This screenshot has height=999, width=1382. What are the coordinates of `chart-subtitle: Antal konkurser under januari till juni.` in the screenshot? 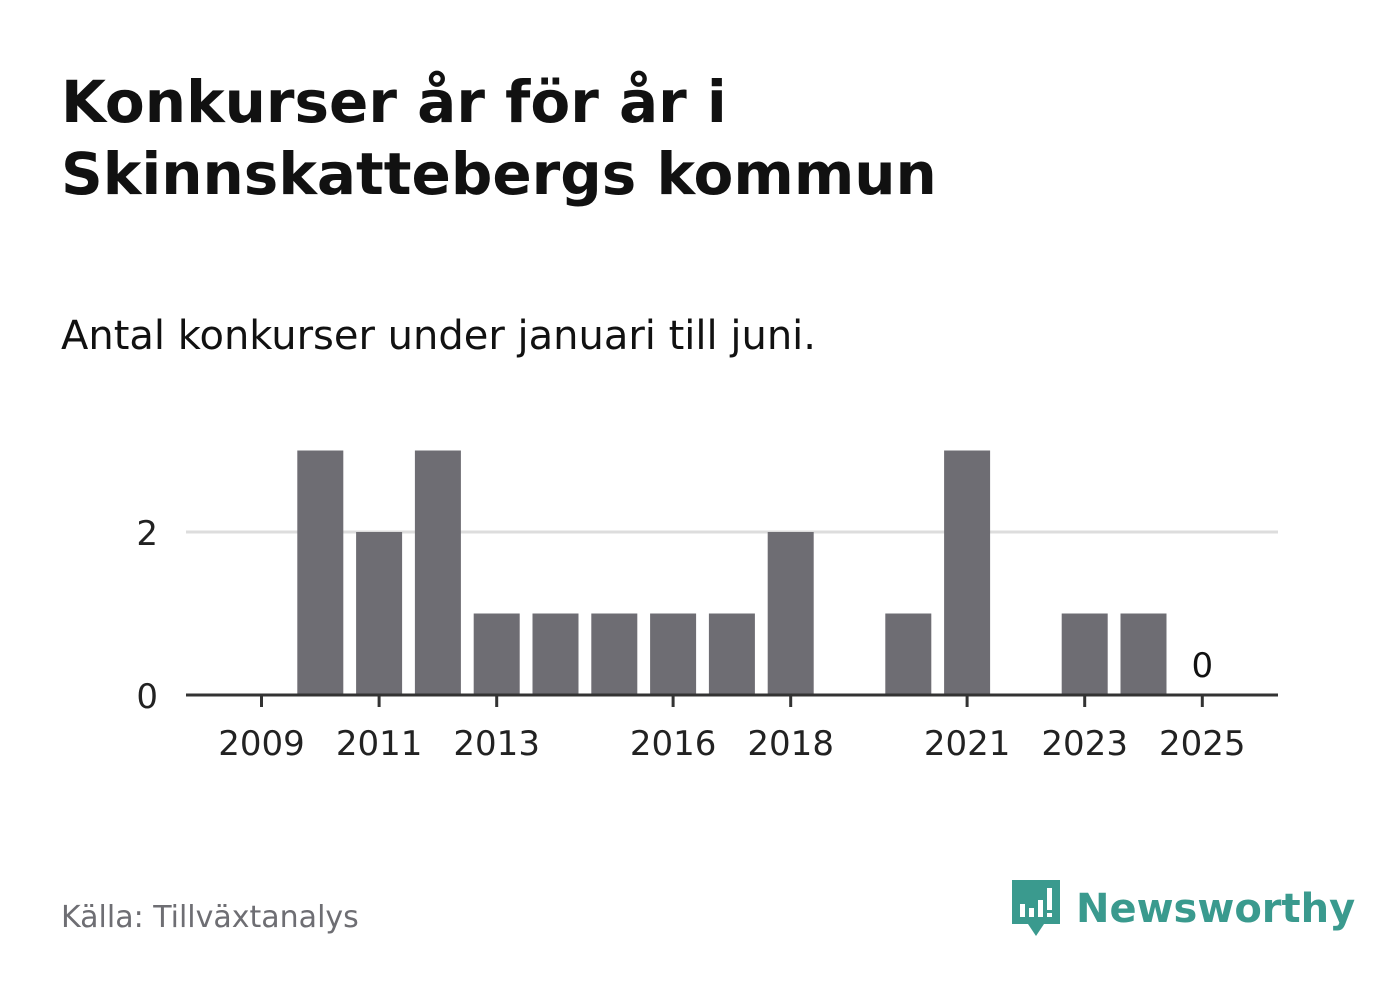 It's located at (438, 336).